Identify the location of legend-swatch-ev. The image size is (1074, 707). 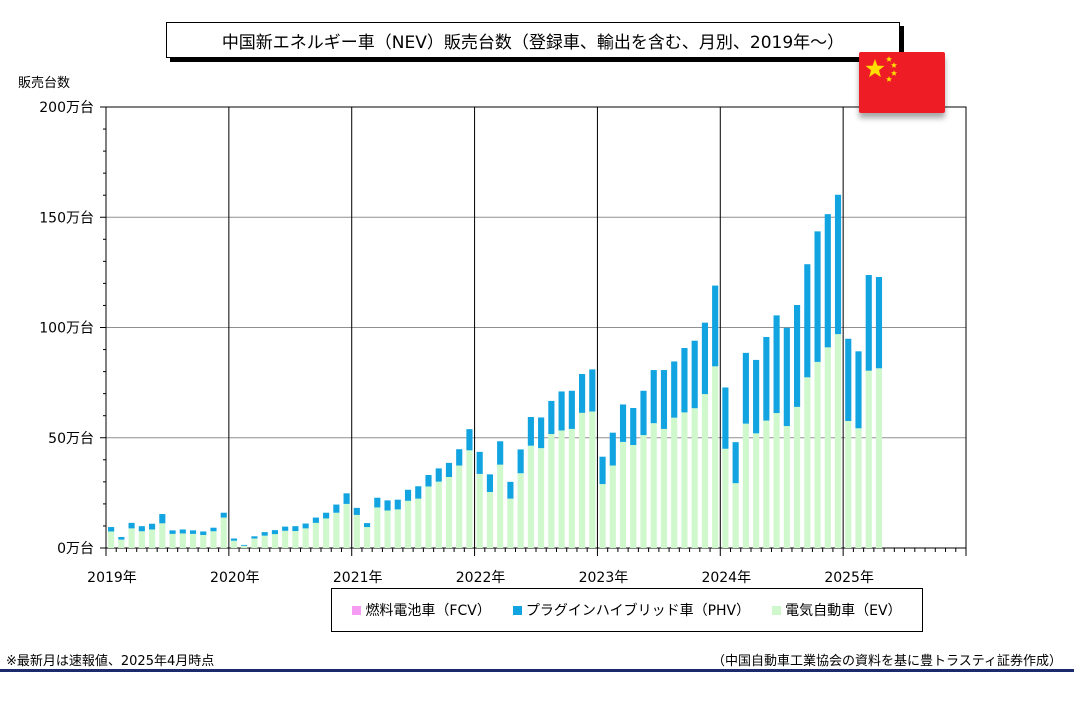
(777, 610).